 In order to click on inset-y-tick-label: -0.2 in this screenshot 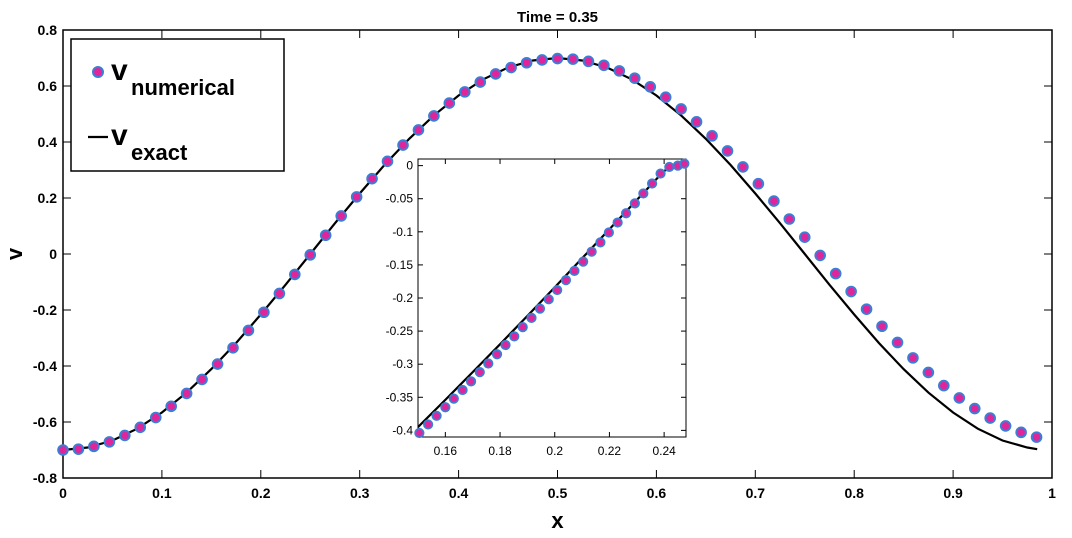, I will do `click(402, 298)`.